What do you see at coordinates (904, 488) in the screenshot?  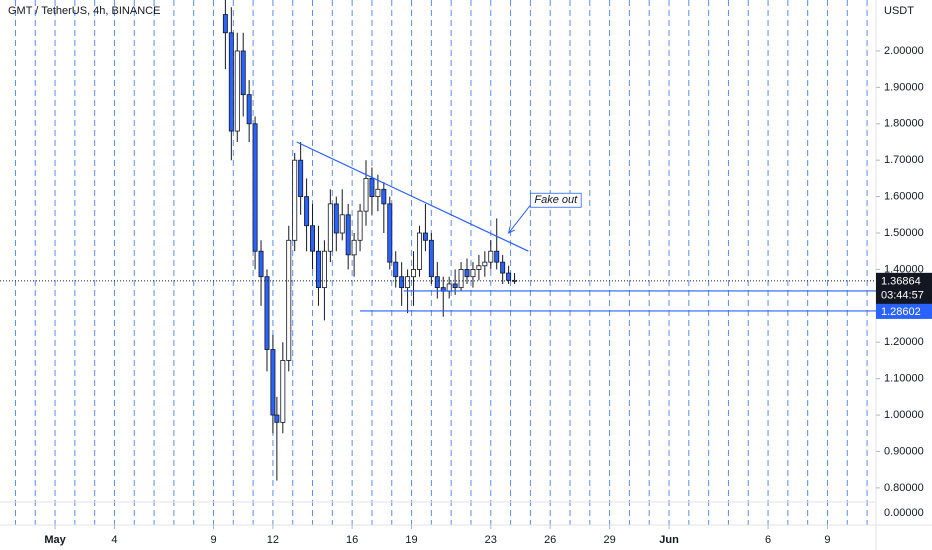 I see `y-tick-label: 0.80000` at bounding box center [904, 488].